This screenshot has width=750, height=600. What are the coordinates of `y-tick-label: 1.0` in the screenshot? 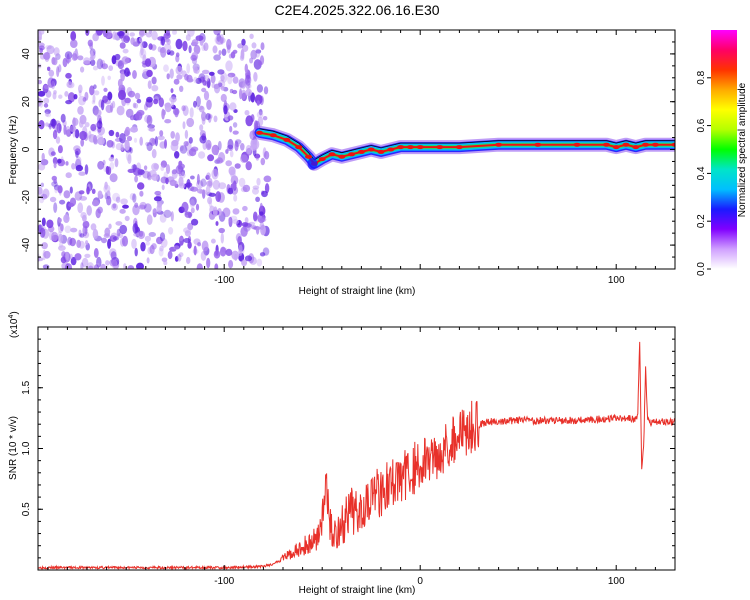 It's located at (26, 448).